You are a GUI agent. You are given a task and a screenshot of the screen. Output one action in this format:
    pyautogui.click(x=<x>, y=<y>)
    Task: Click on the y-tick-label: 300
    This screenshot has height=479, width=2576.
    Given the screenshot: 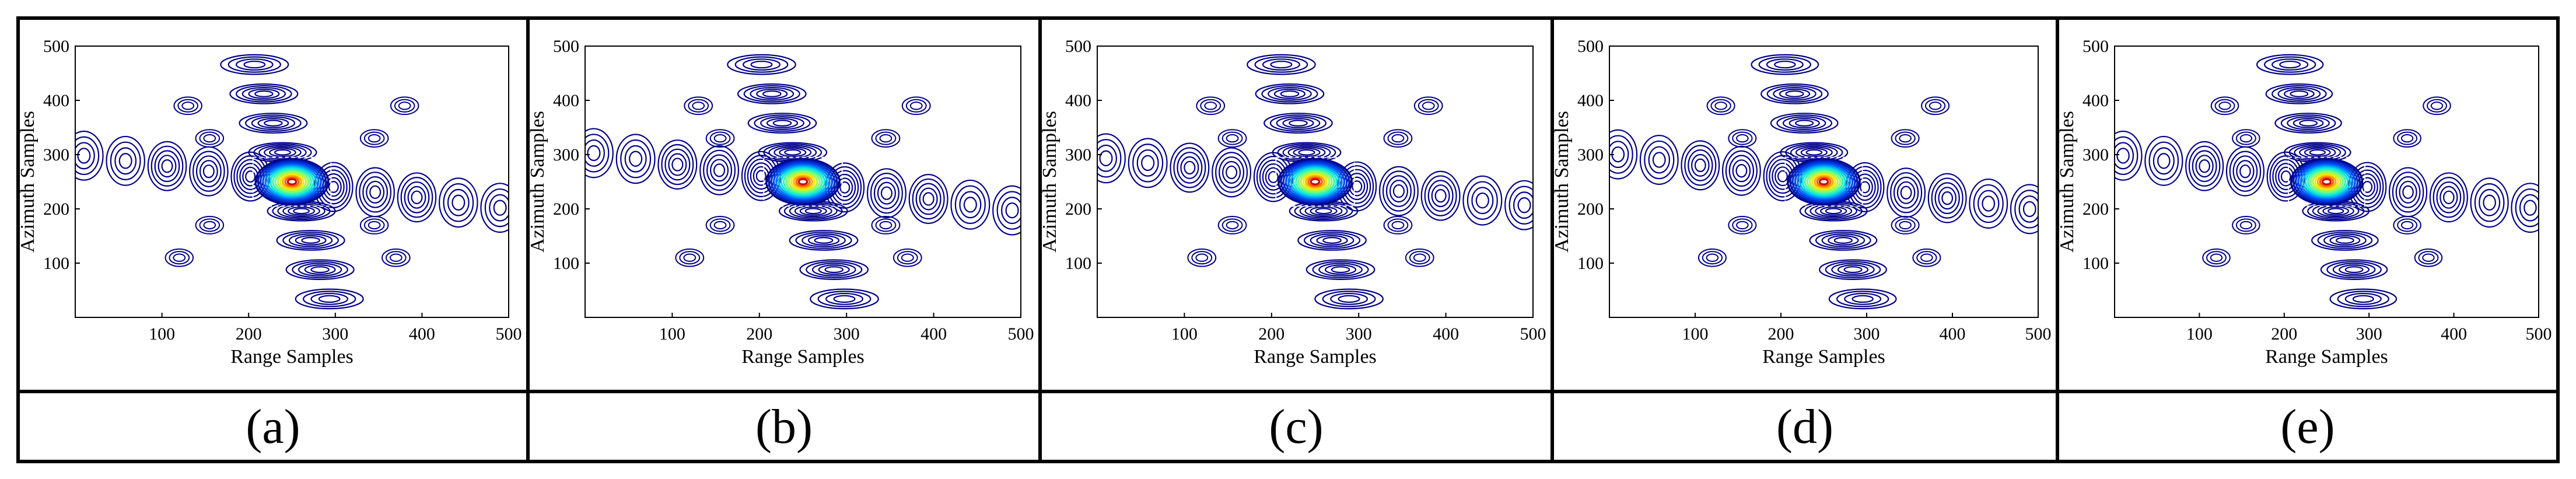 What is the action you would take?
    pyautogui.click(x=2095, y=155)
    